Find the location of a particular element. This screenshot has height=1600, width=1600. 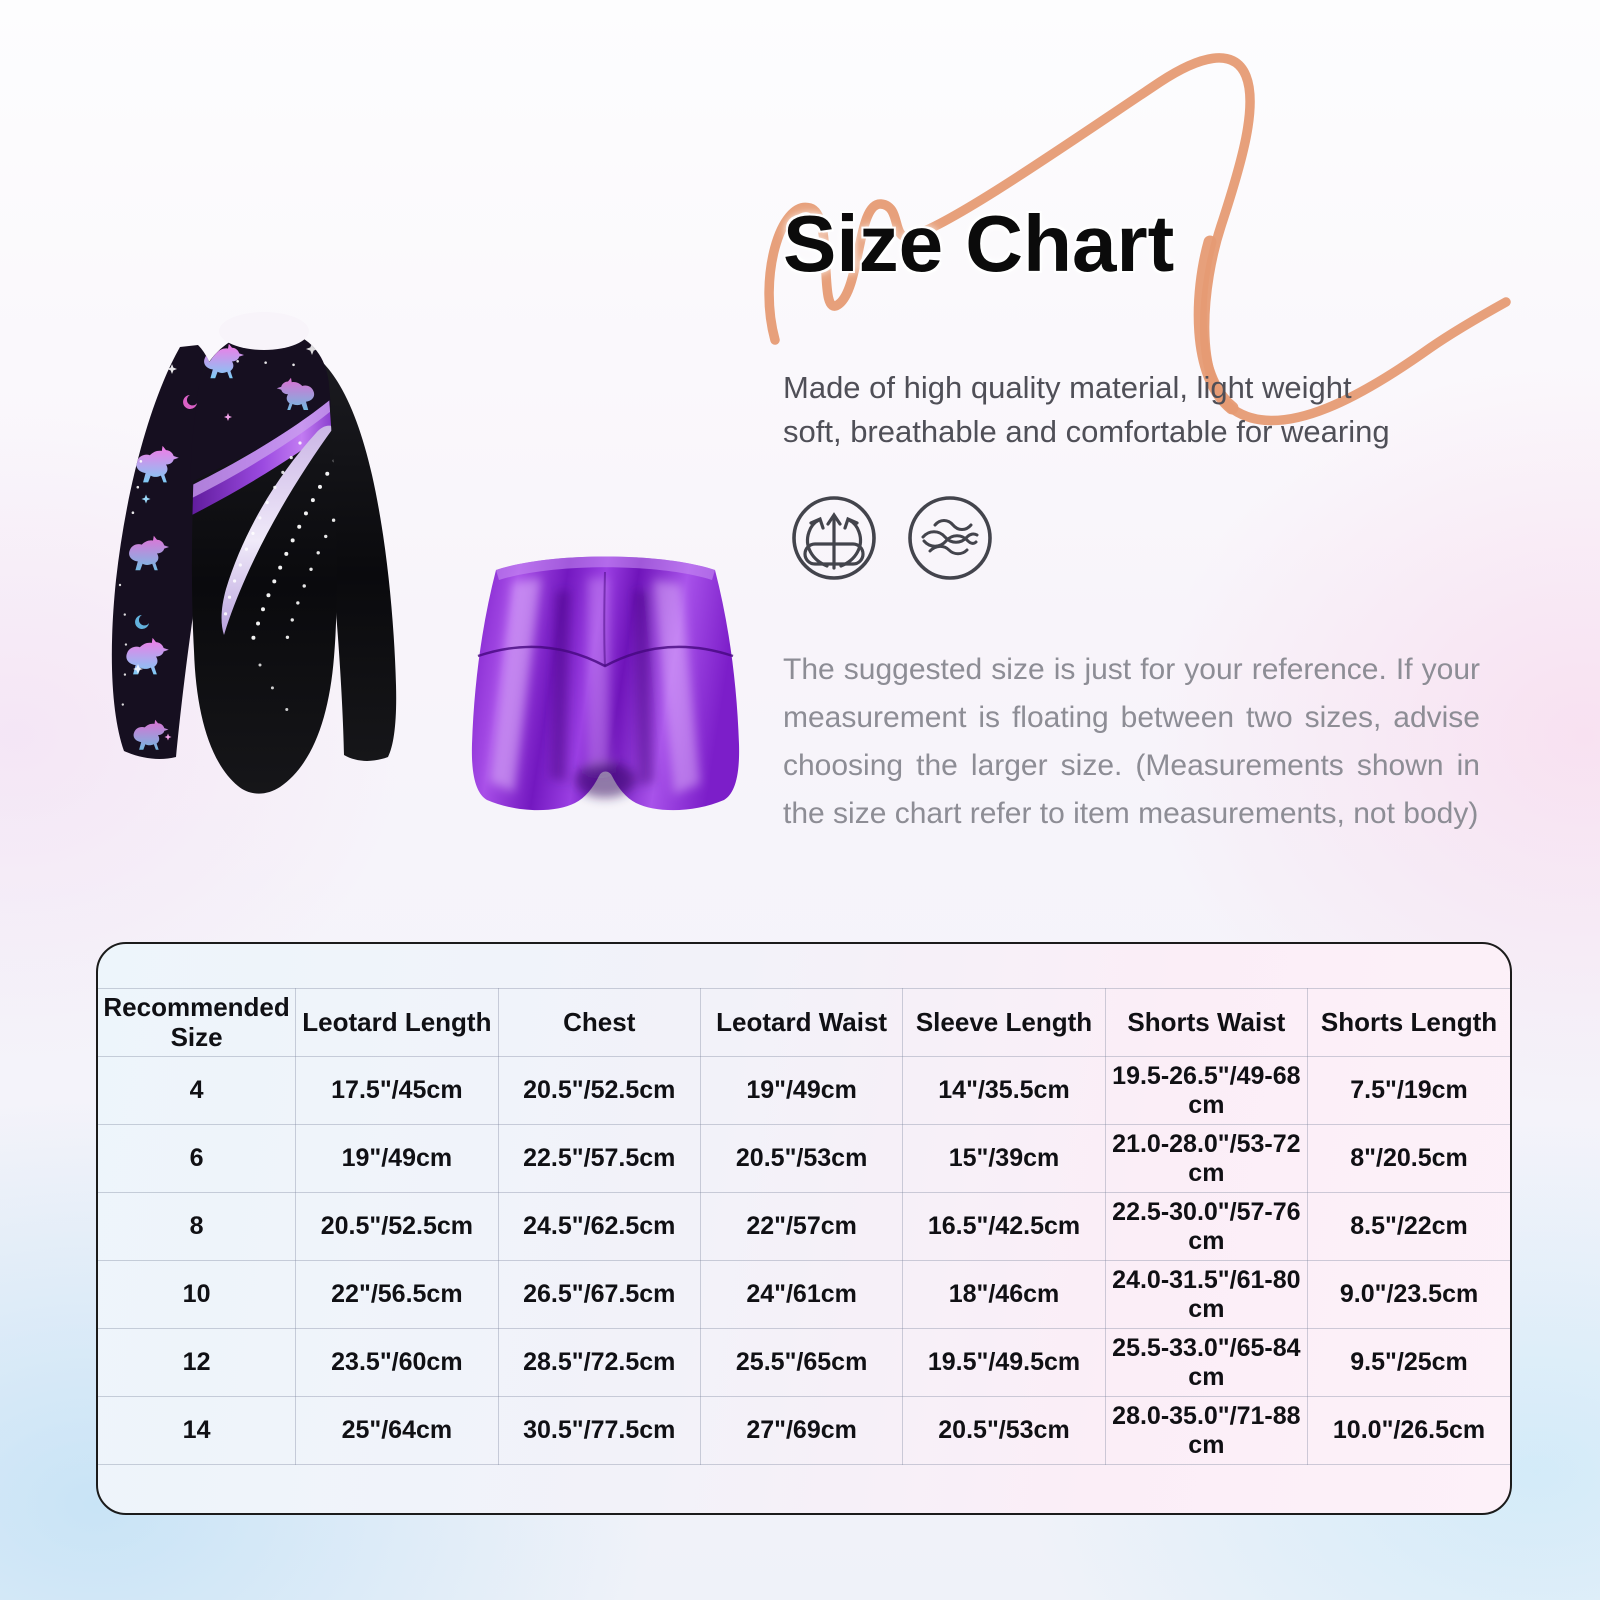

leotard-waist-cell: 20.5"/53cm is located at coordinates (801, 1158).